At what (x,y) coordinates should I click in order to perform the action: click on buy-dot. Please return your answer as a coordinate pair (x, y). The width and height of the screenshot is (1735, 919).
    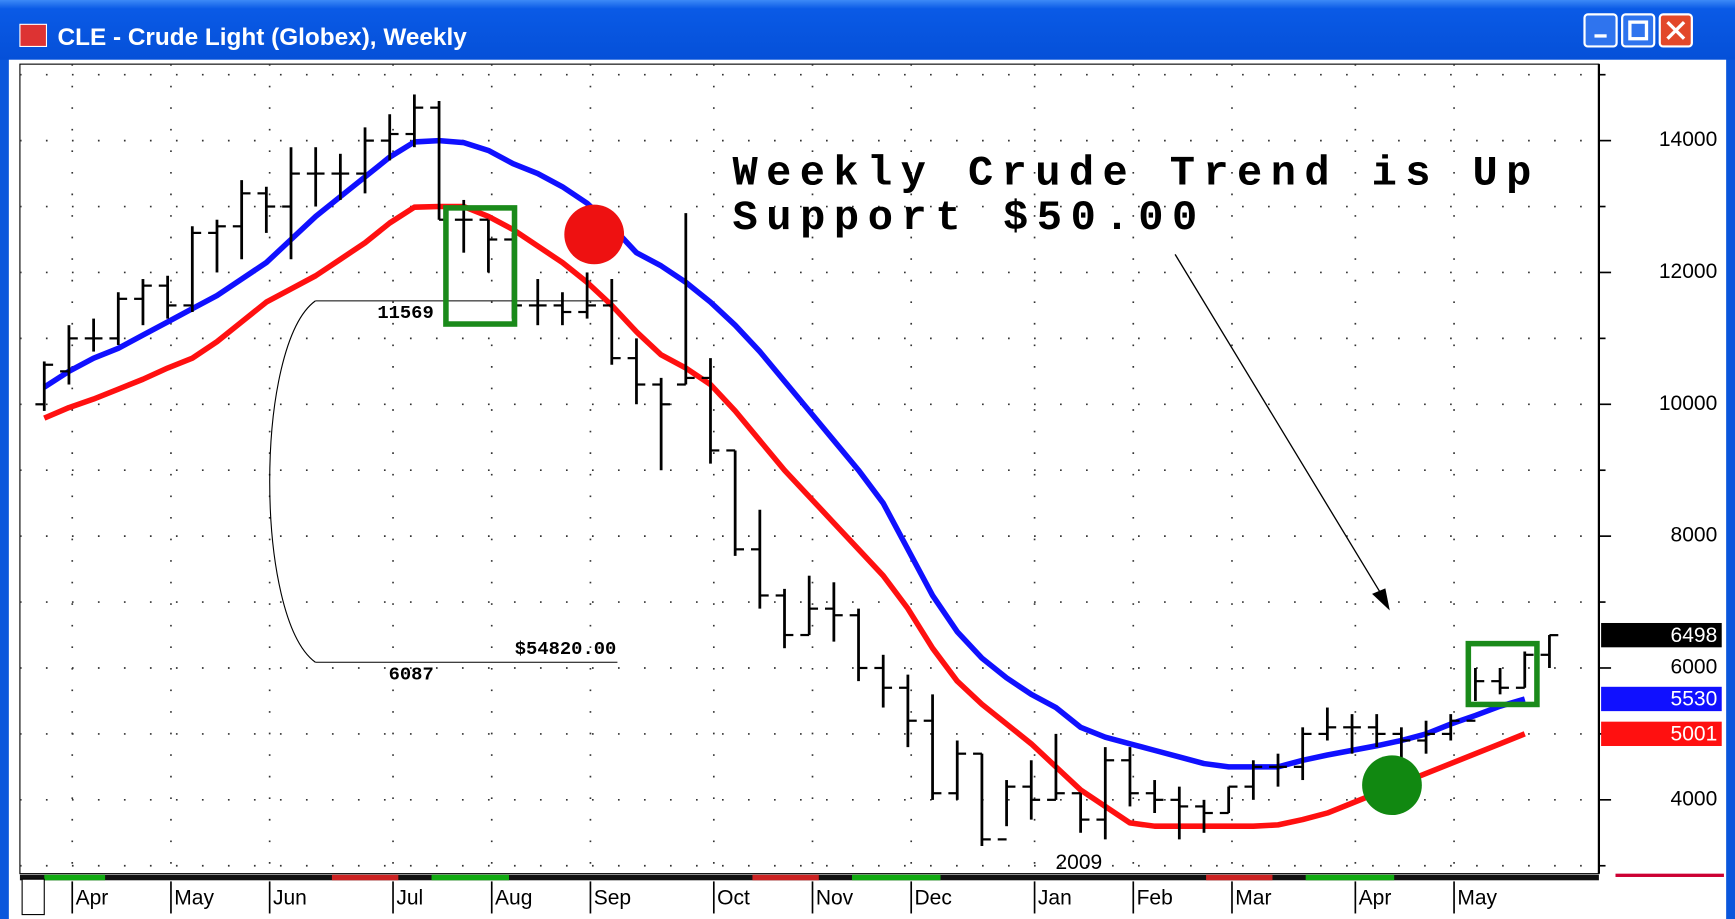
    Looking at the image, I should click on (1392, 785).